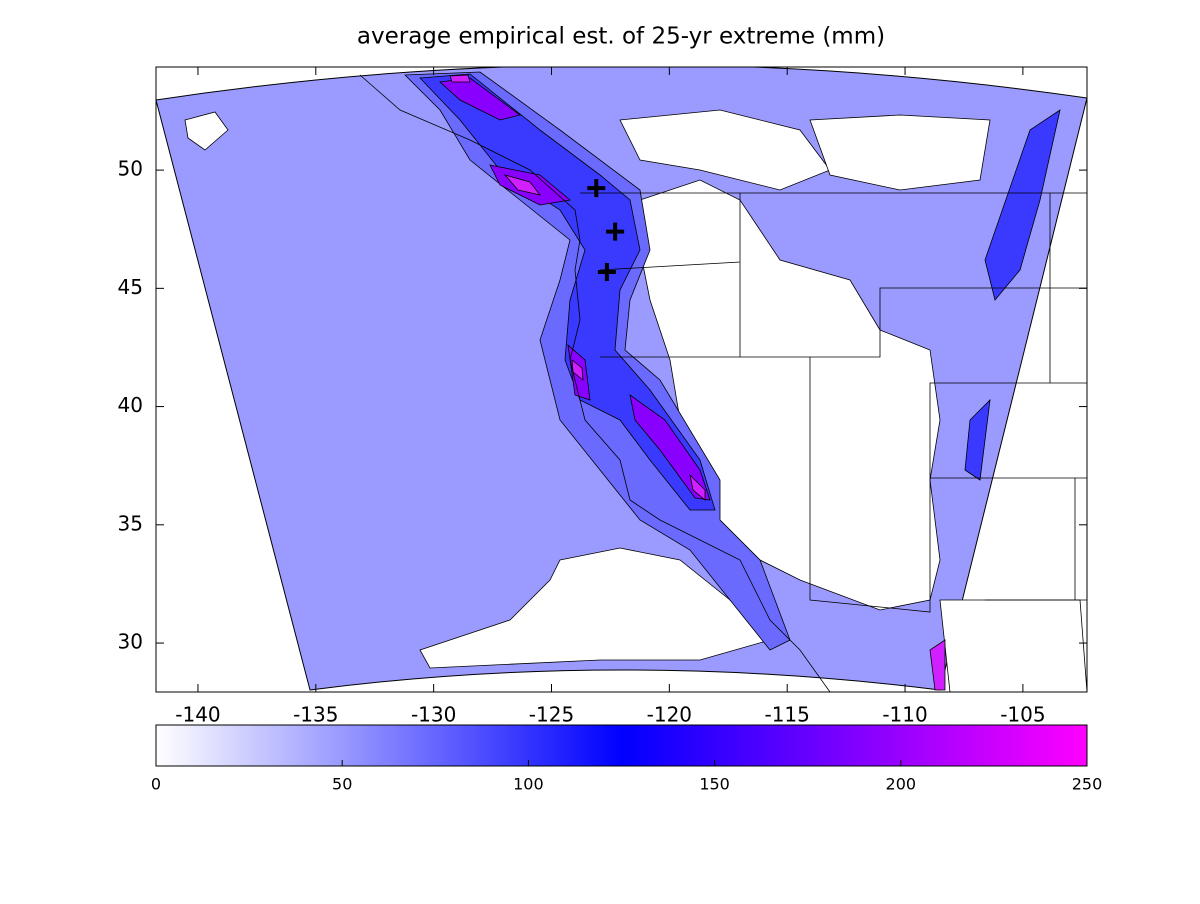 This screenshot has height=904, width=1200. I want to click on x-tick-label: -140, so click(197, 715).